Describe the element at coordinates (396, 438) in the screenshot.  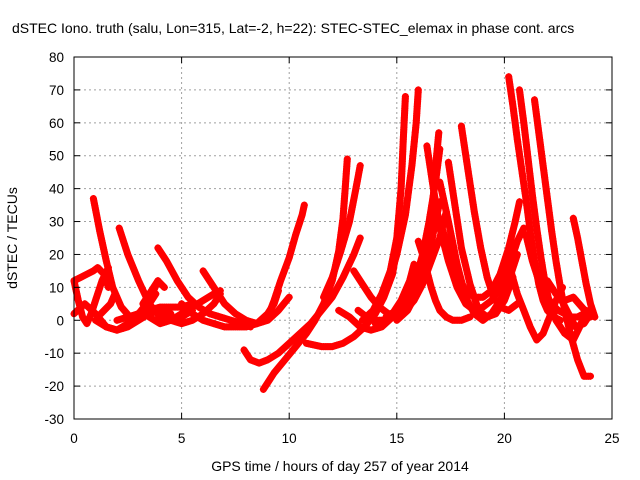
I see `x-tick-label: 15` at that location.